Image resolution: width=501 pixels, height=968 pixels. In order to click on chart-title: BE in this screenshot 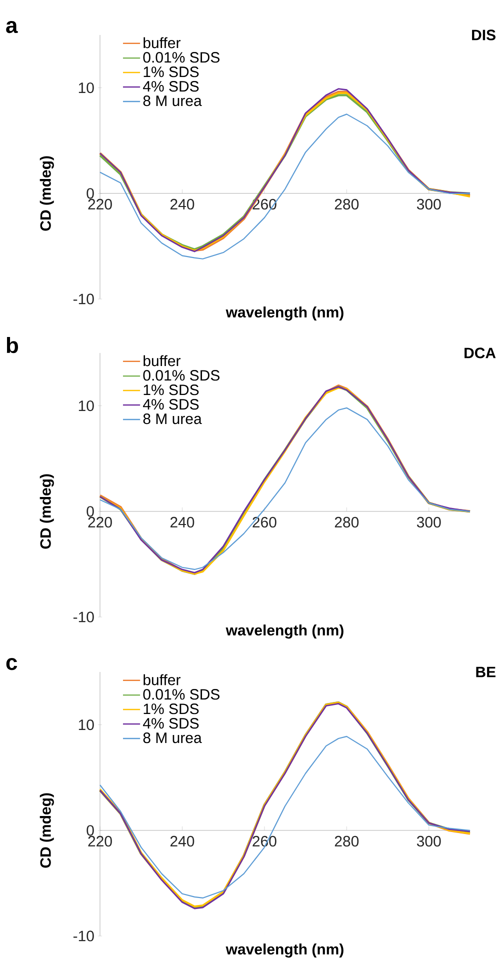, I will do `click(486, 672)`.